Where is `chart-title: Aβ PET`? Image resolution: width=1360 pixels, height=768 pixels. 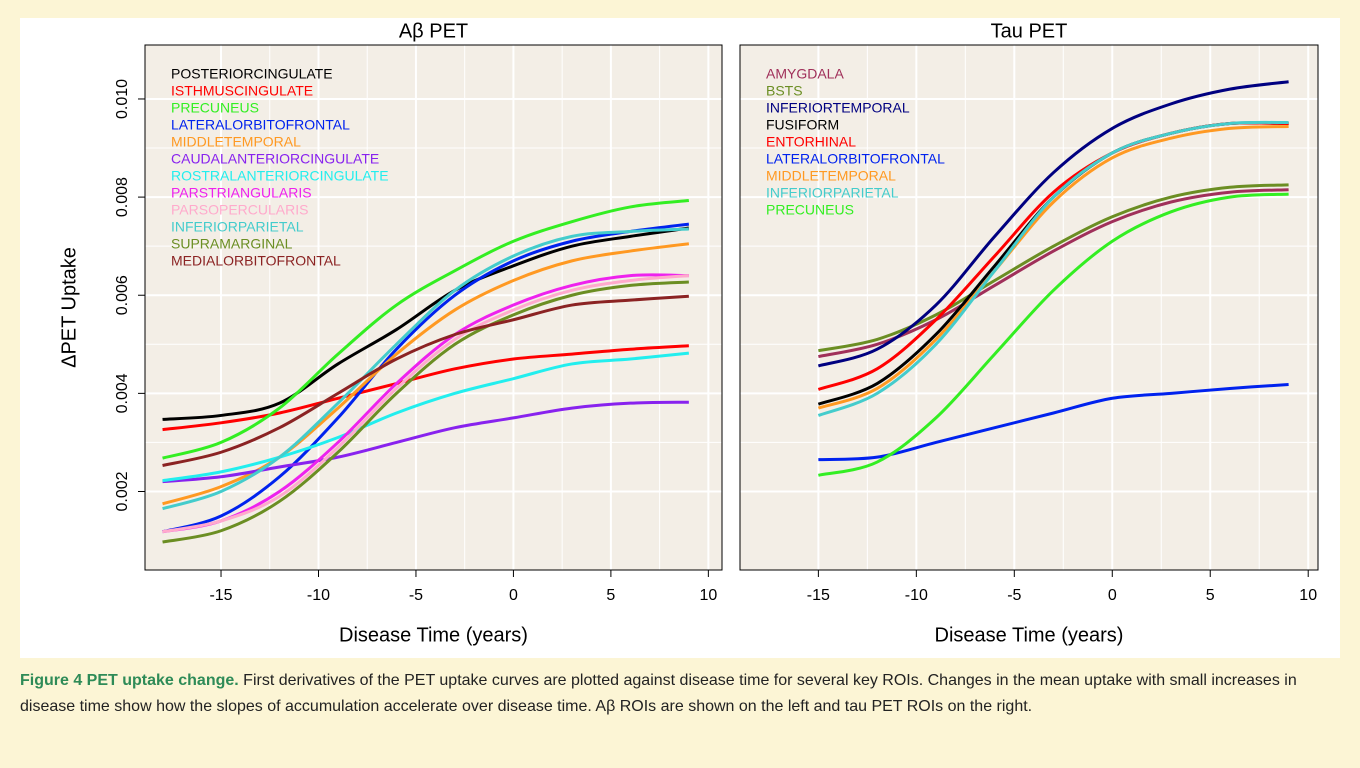
chart-title: Aβ PET is located at coordinates (433, 31).